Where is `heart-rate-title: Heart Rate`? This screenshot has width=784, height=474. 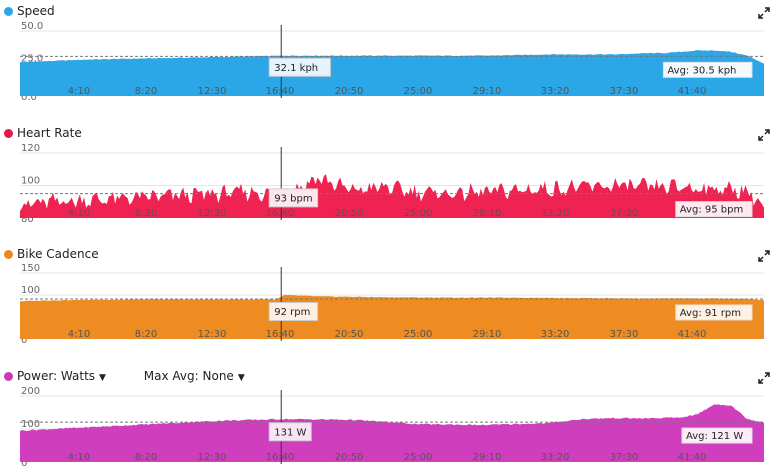 heart-rate-title: Heart Rate is located at coordinates (43, 133).